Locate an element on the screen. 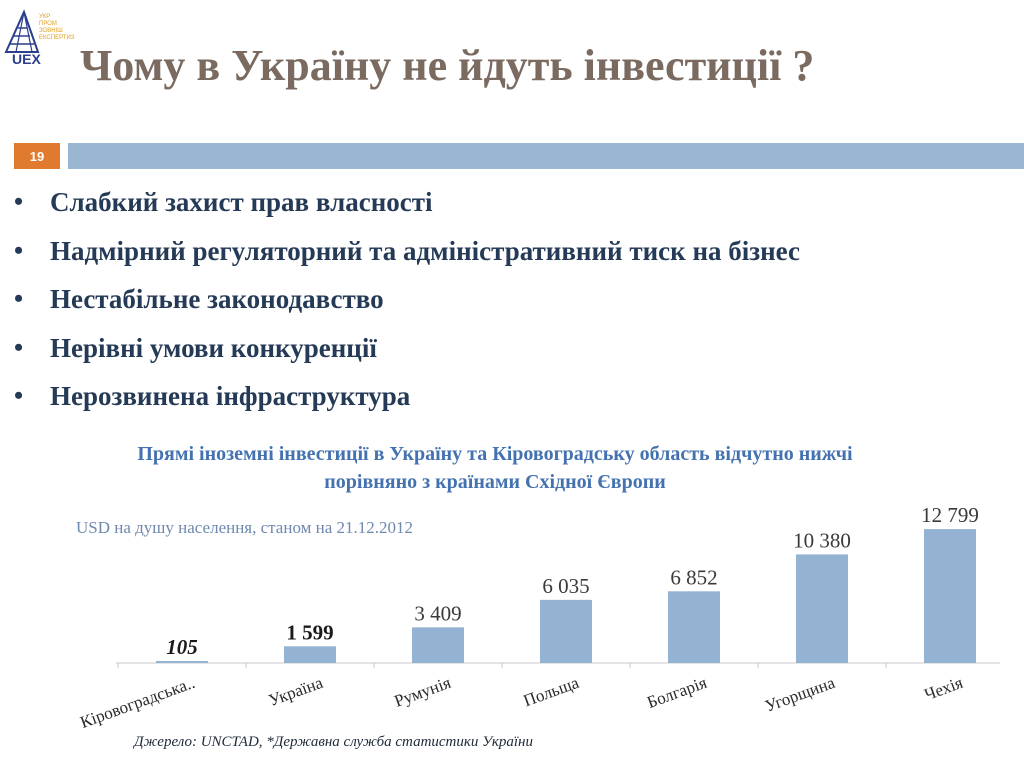 This screenshot has height=768, width=1024. category-label: Кіровоградська.. is located at coordinates (138, 702).